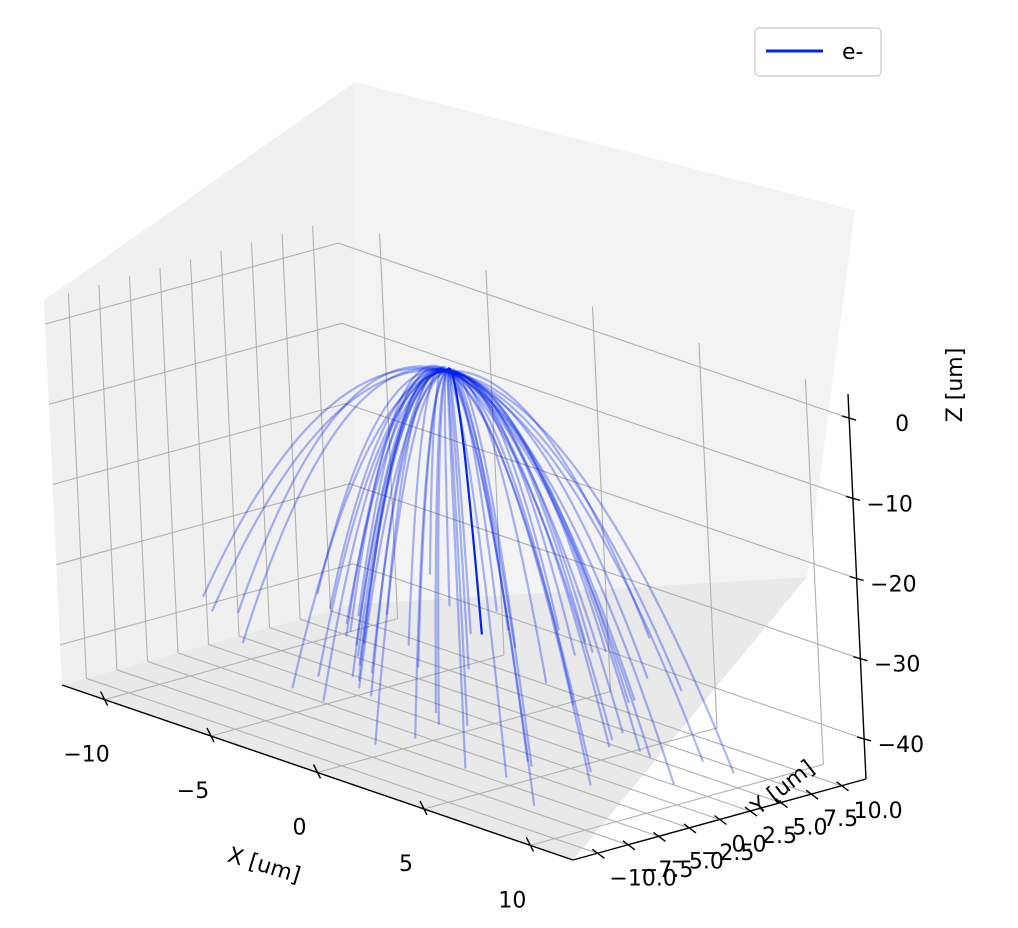  Describe the element at coordinates (897, 665) in the screenshot. I see `z-tick-label: −30` at that location.